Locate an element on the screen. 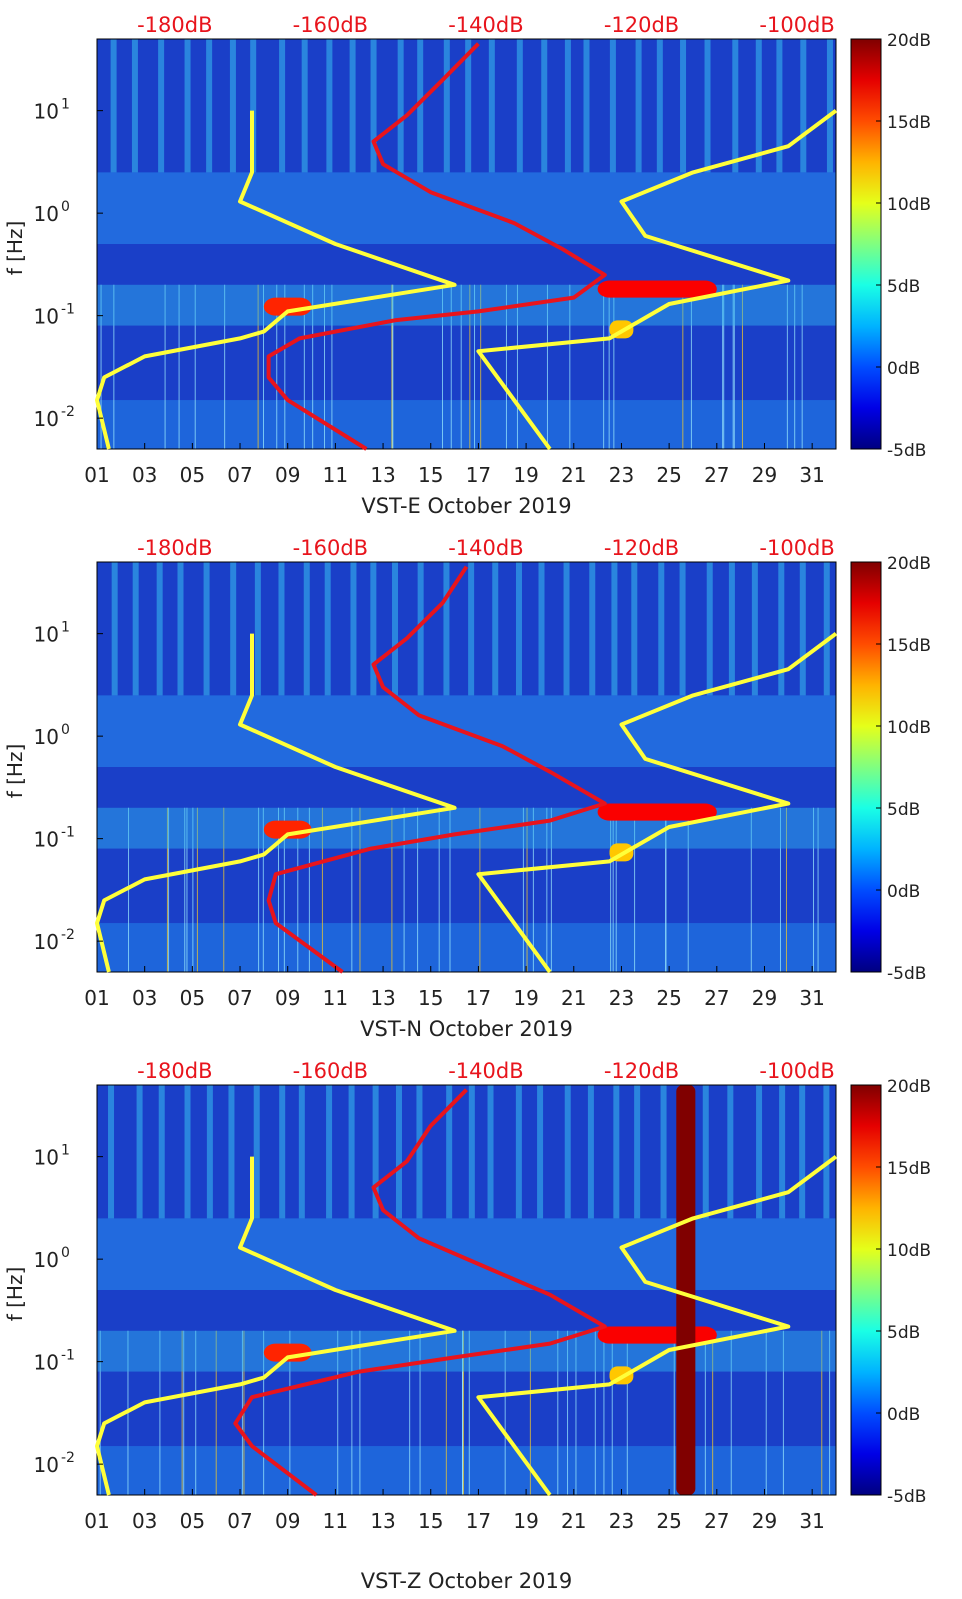 This screenshot has width=962, height=1599. x-tick-label: 03 is located at coordinates (144, 475).